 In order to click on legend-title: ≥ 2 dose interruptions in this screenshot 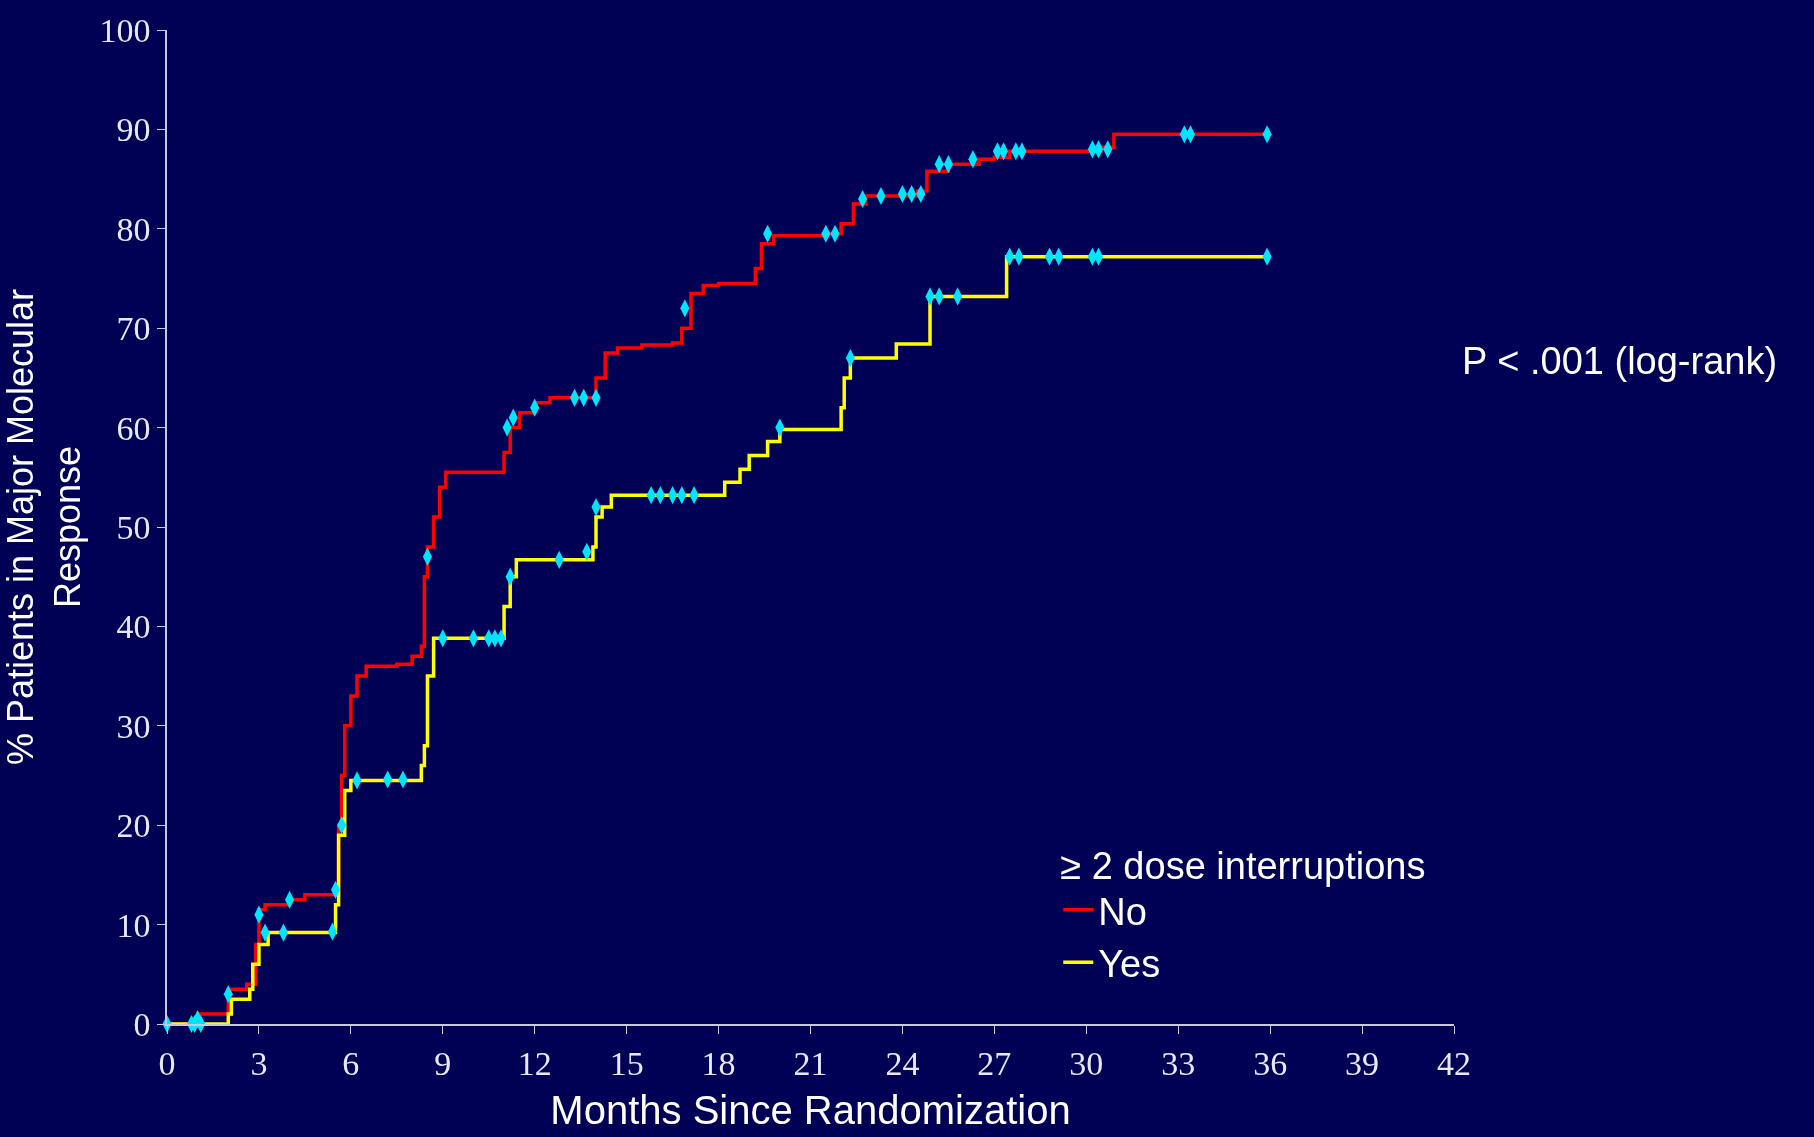, I will do `click(1243, 865)`.